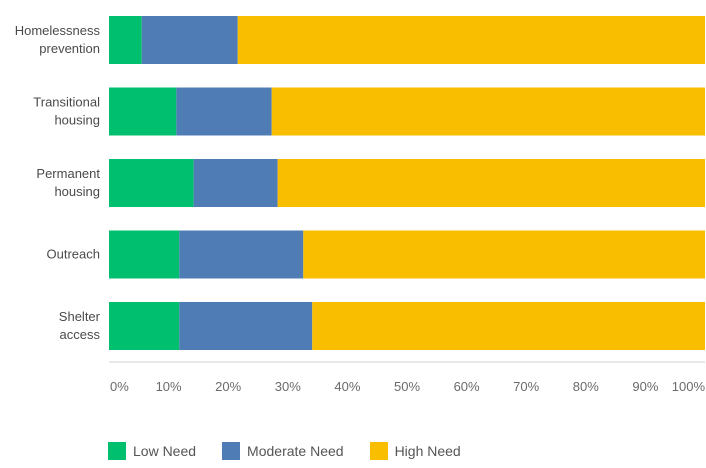 The height and width of the screenshot is (468, 706). I want to click on x-tick-labels: 0% 10% 20% 30% 40% 50% 60% 70% 80% 90% 100%, so click(407, 386).